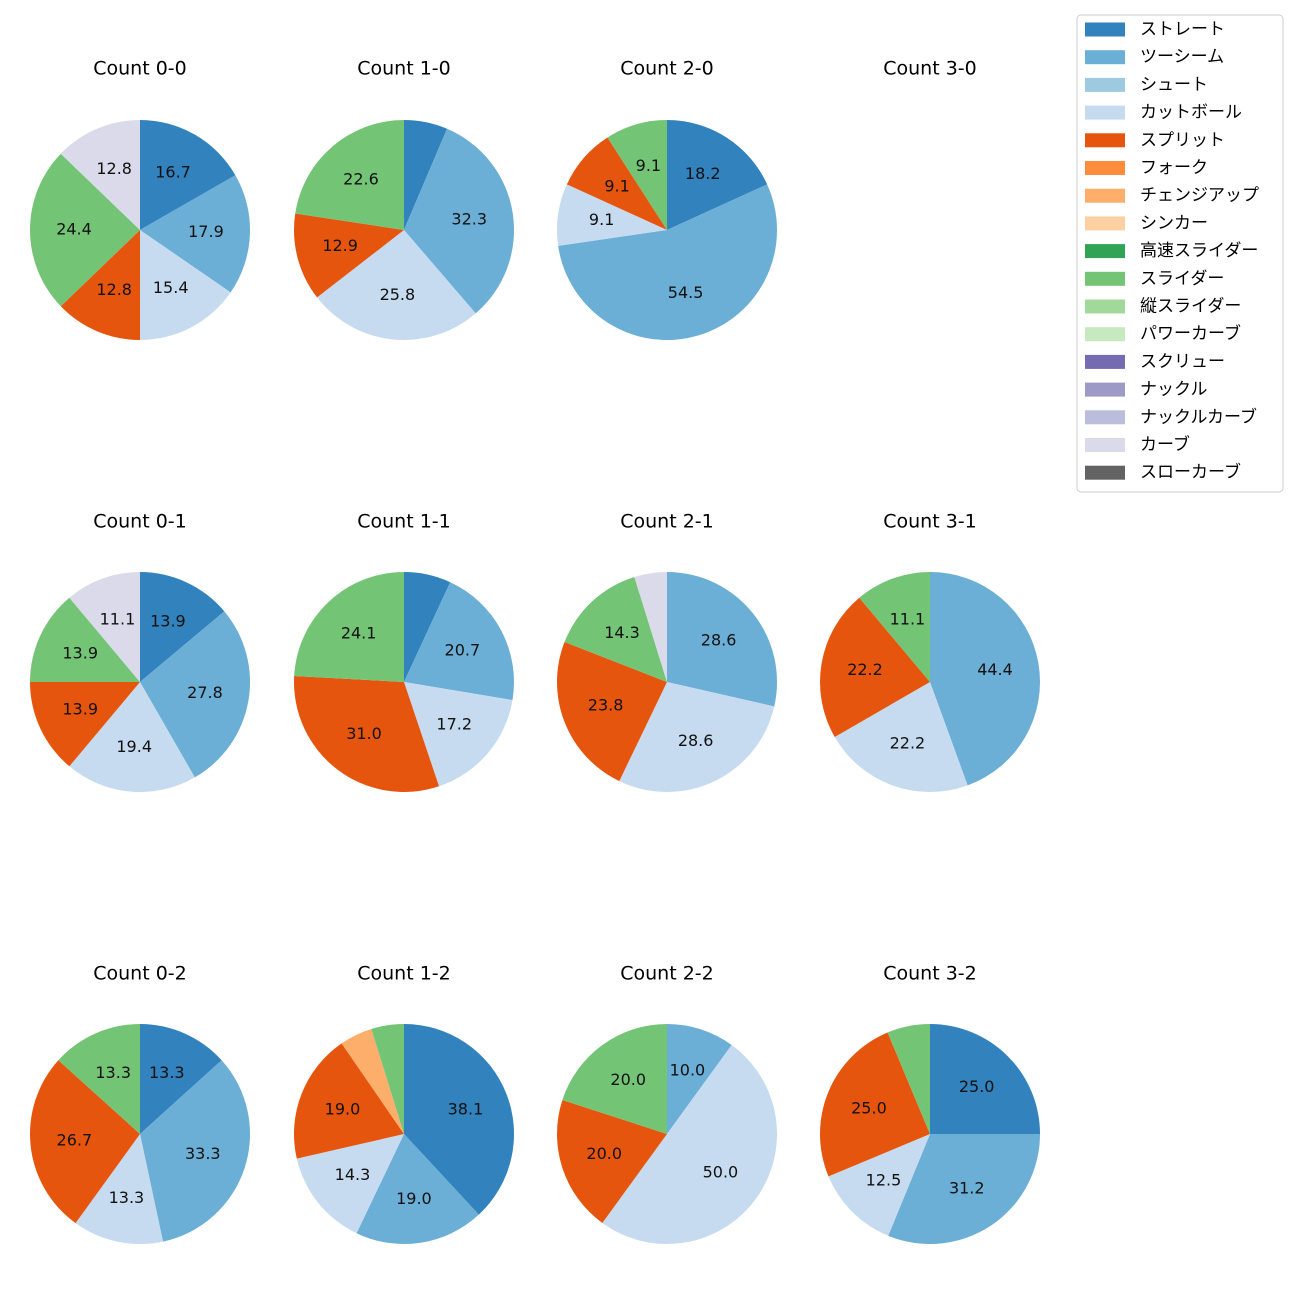  I want to click on legend-label: カットボール, so click(1191, 113).